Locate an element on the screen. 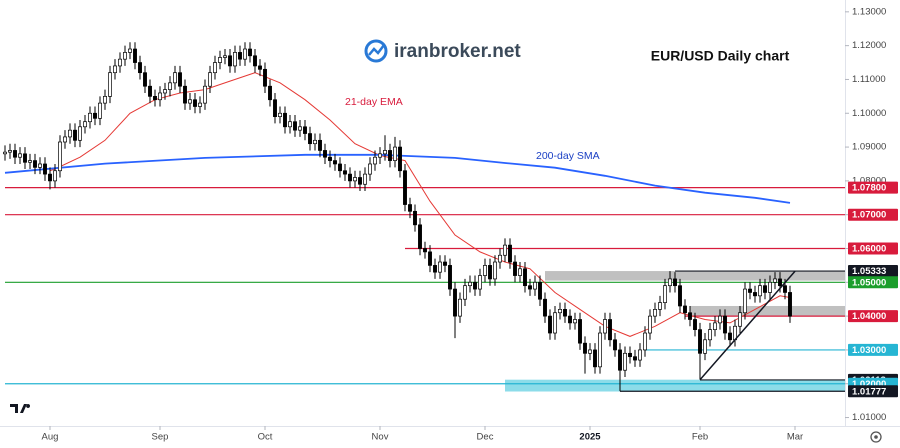 This screenshot has height=448, width=900. level-label: 1.07000 is located at coordinates (869, 215).